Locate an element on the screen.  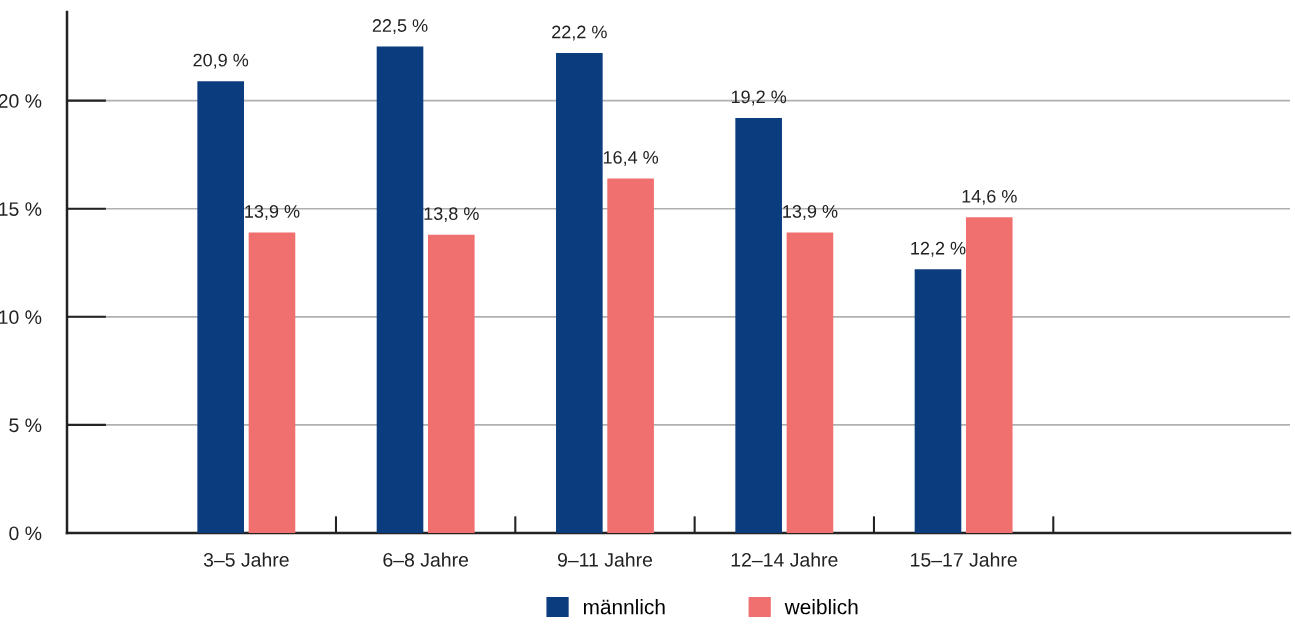
data-label: 16,4 % is located at coordinates (631, 158).